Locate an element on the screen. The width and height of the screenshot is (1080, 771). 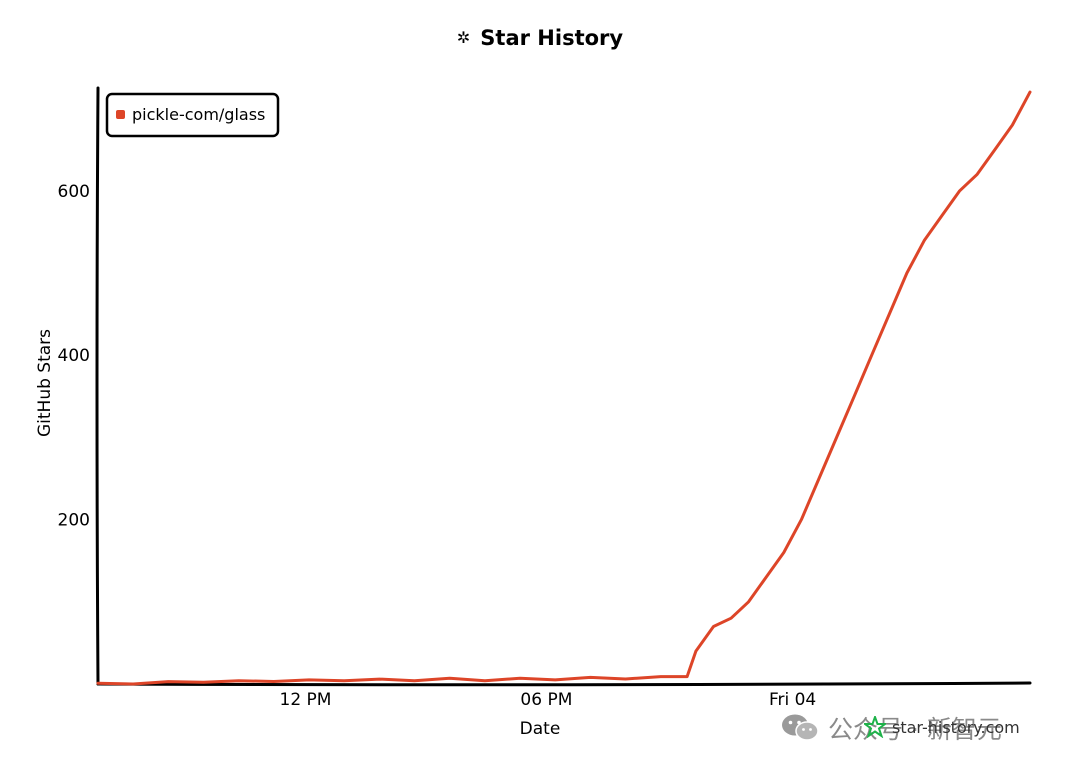
watermark-text: 公众号 · 新智元 is located at coordinates (915, 729).